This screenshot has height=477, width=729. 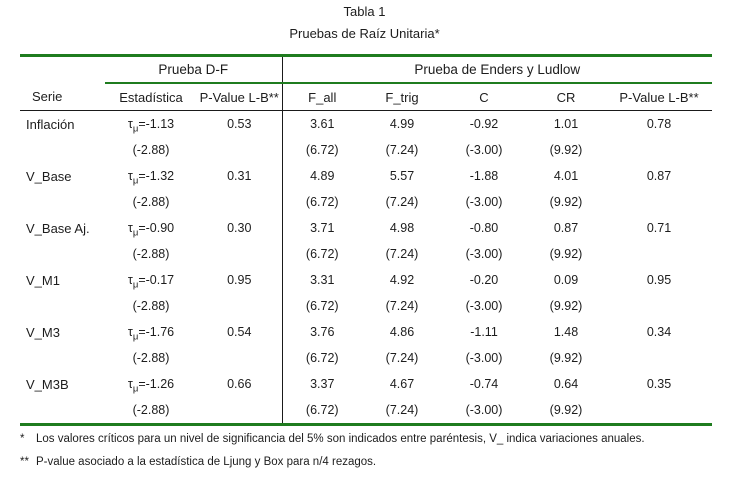 What do you see at coordinates (239, 97) in the screenshot?
I see `column-header-pvalue-lb-df: P-Value L-B**` at bounding box center [239, 97].